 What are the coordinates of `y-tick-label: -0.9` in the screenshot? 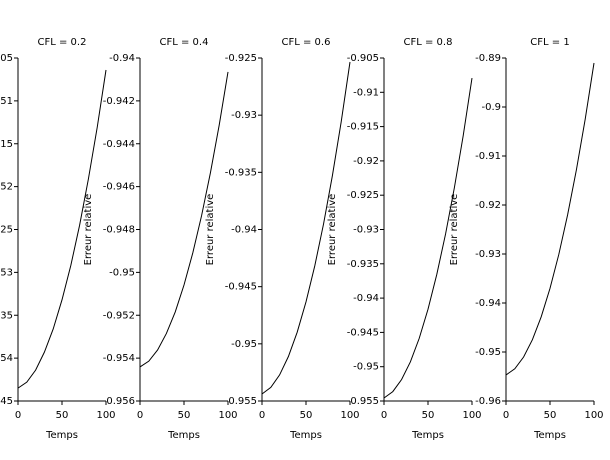 It's located at (491, 107).